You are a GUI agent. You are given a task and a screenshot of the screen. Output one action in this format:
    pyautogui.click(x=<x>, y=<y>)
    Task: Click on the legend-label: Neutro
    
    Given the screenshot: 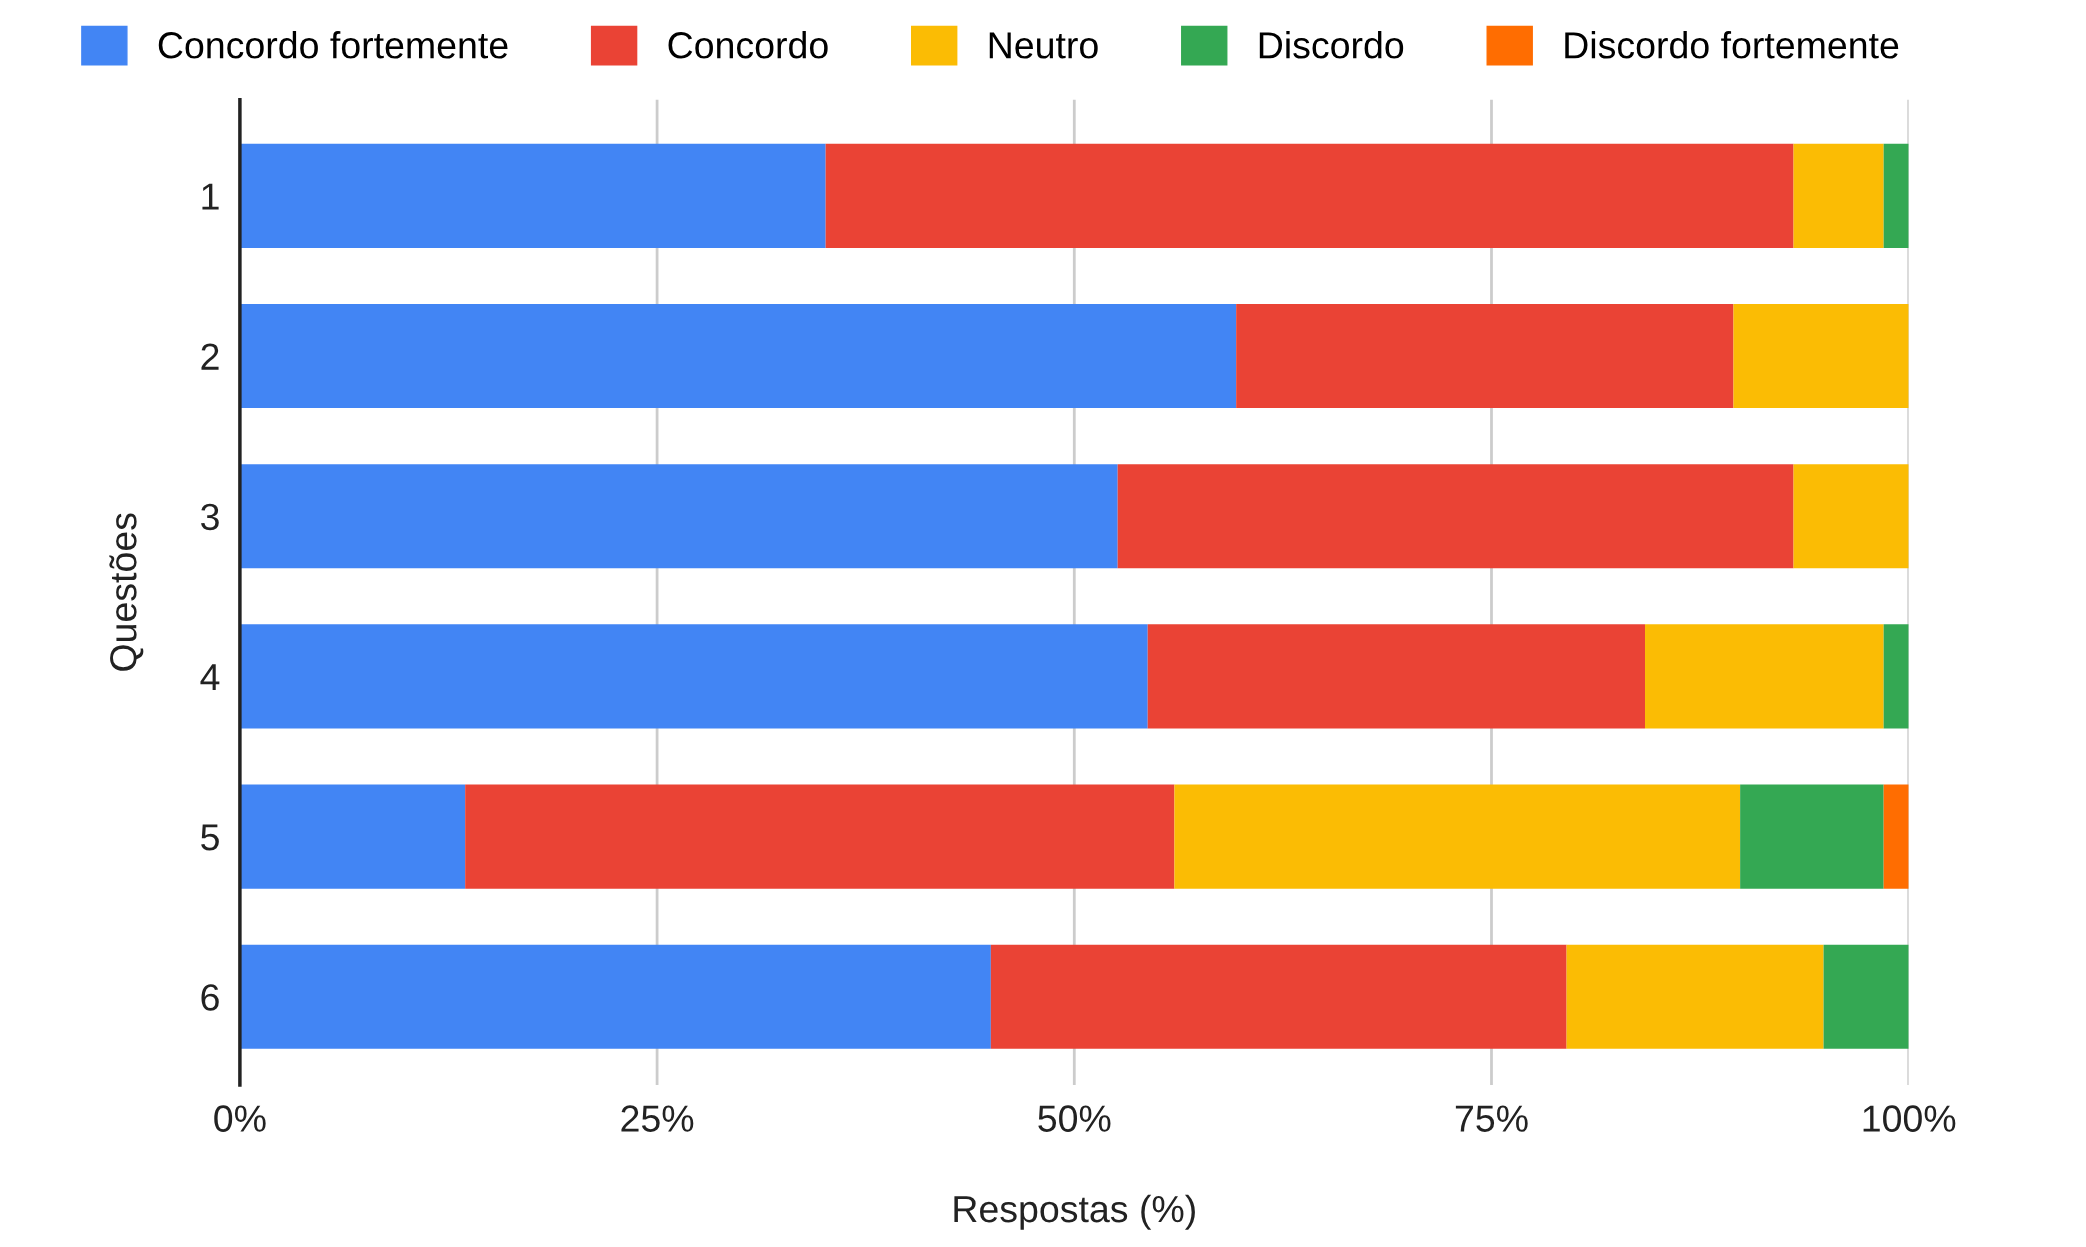 What is the action you would take?
    pyautogui.click(x=1043, y=45)
    